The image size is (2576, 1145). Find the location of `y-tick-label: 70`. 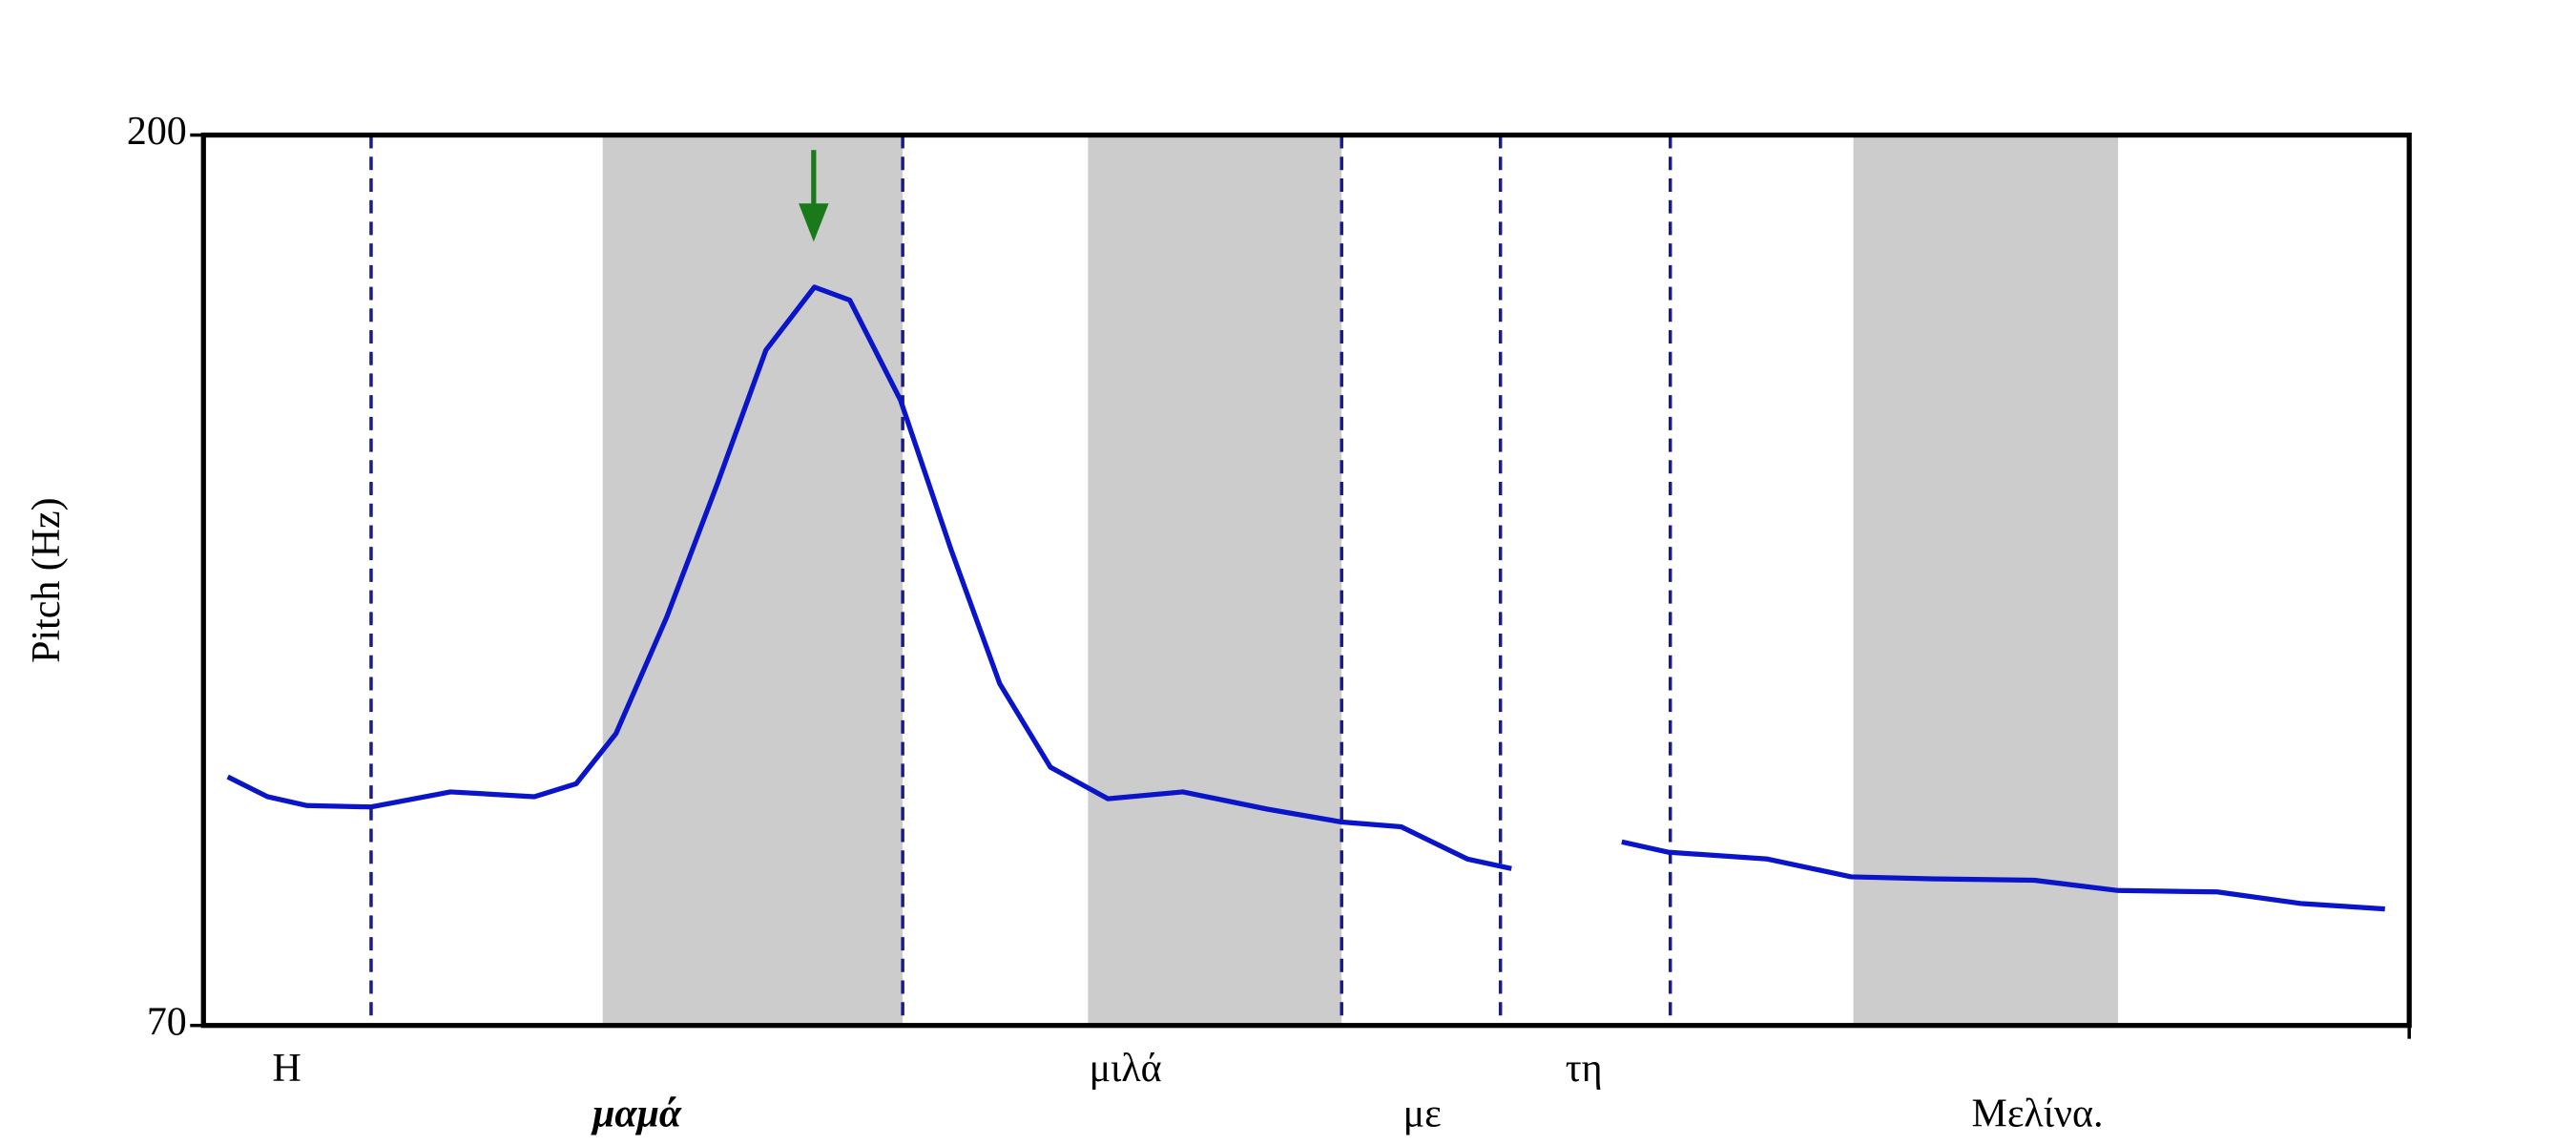

y-tick-label: 70 is located at coordinates (167, 1022).